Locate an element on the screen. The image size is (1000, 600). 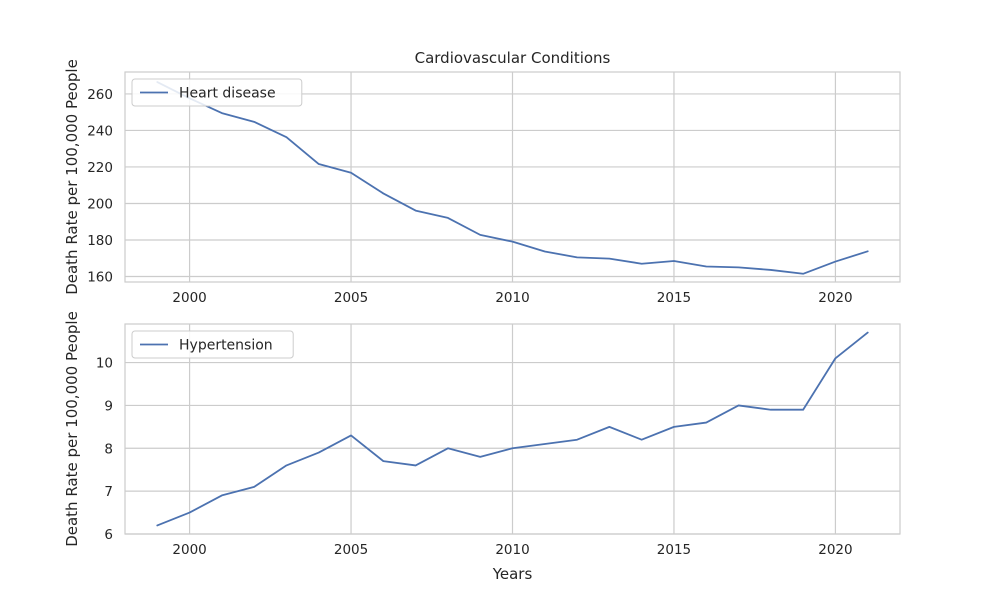
y-tick-label: 8 is located at coordinates (108, 449).